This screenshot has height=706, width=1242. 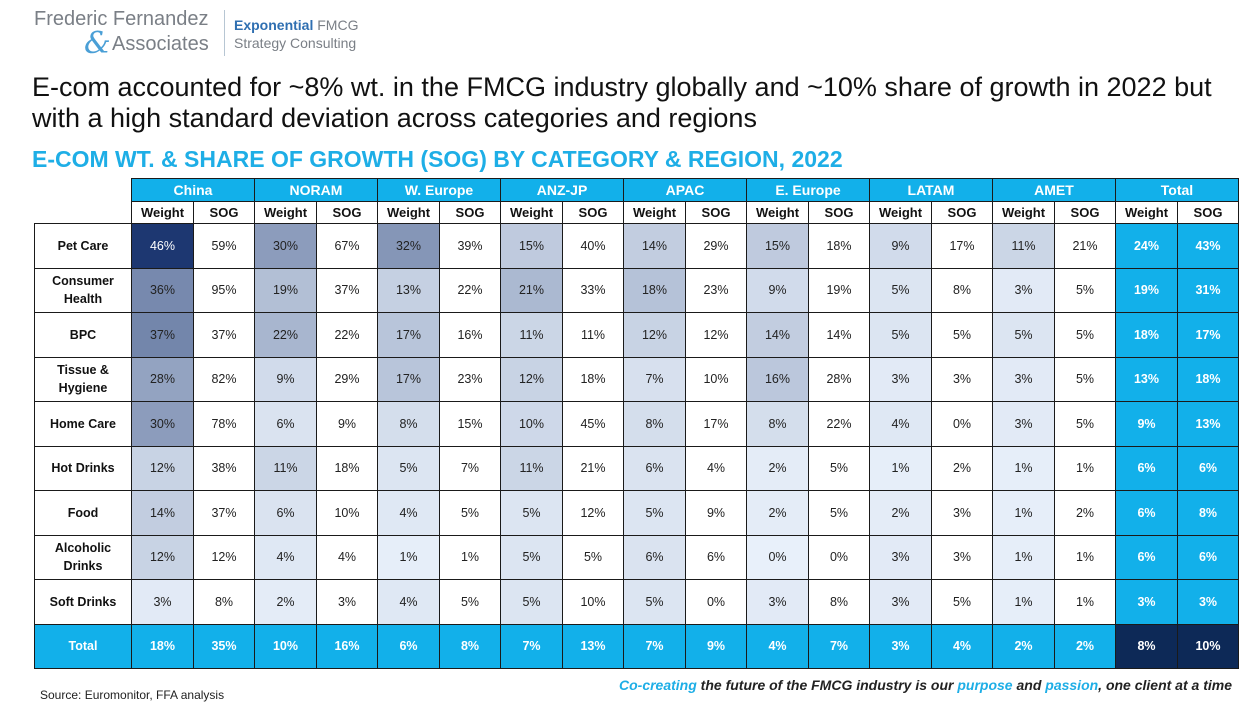 I want to click on sog-cell: 15%, so click(x=470, y=424).